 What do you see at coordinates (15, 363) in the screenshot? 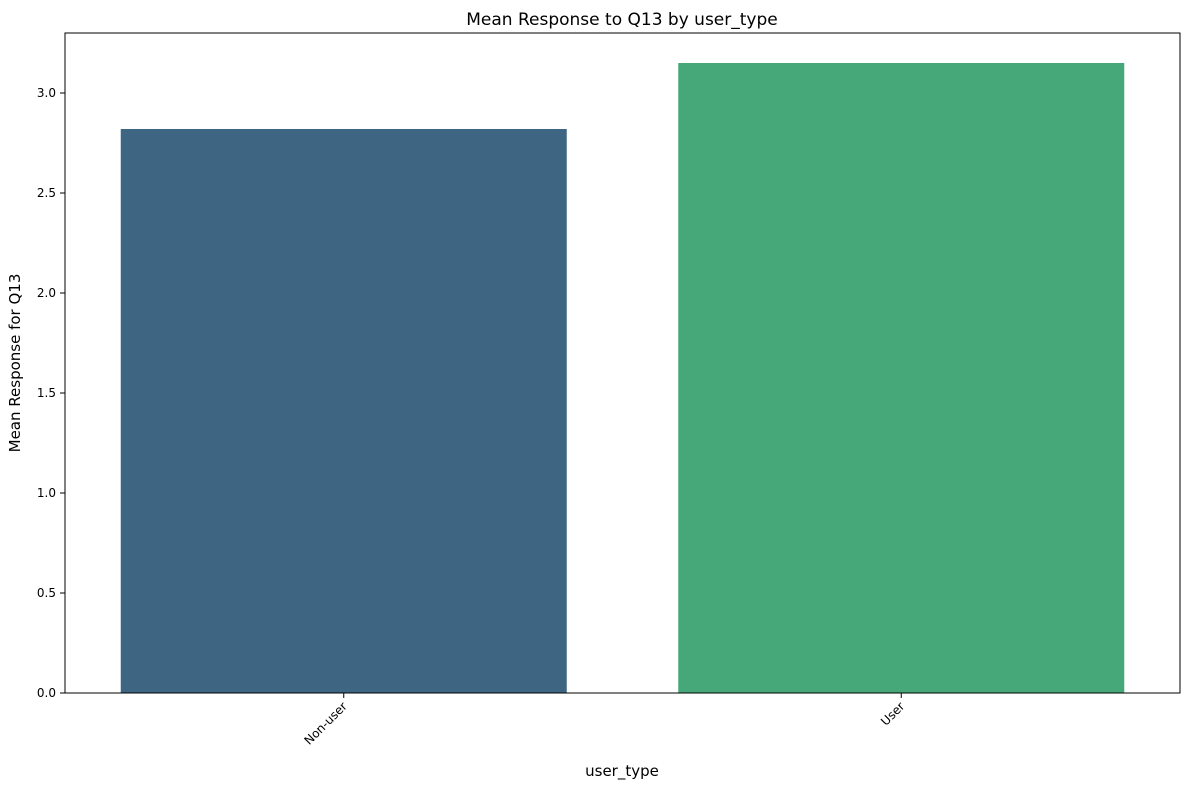
I see `y-axis-label: Mean Response for Q13` at bounding box center [15, 363].